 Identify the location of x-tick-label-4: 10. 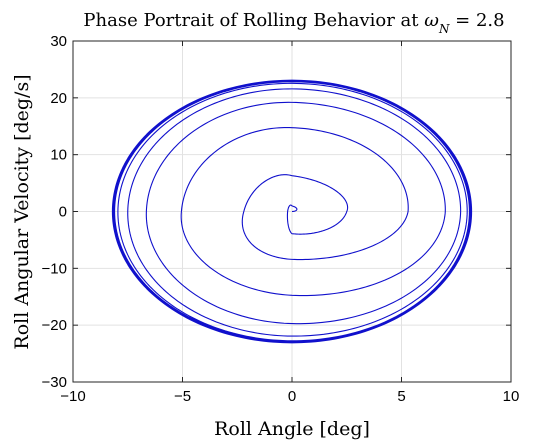
(511, 396).